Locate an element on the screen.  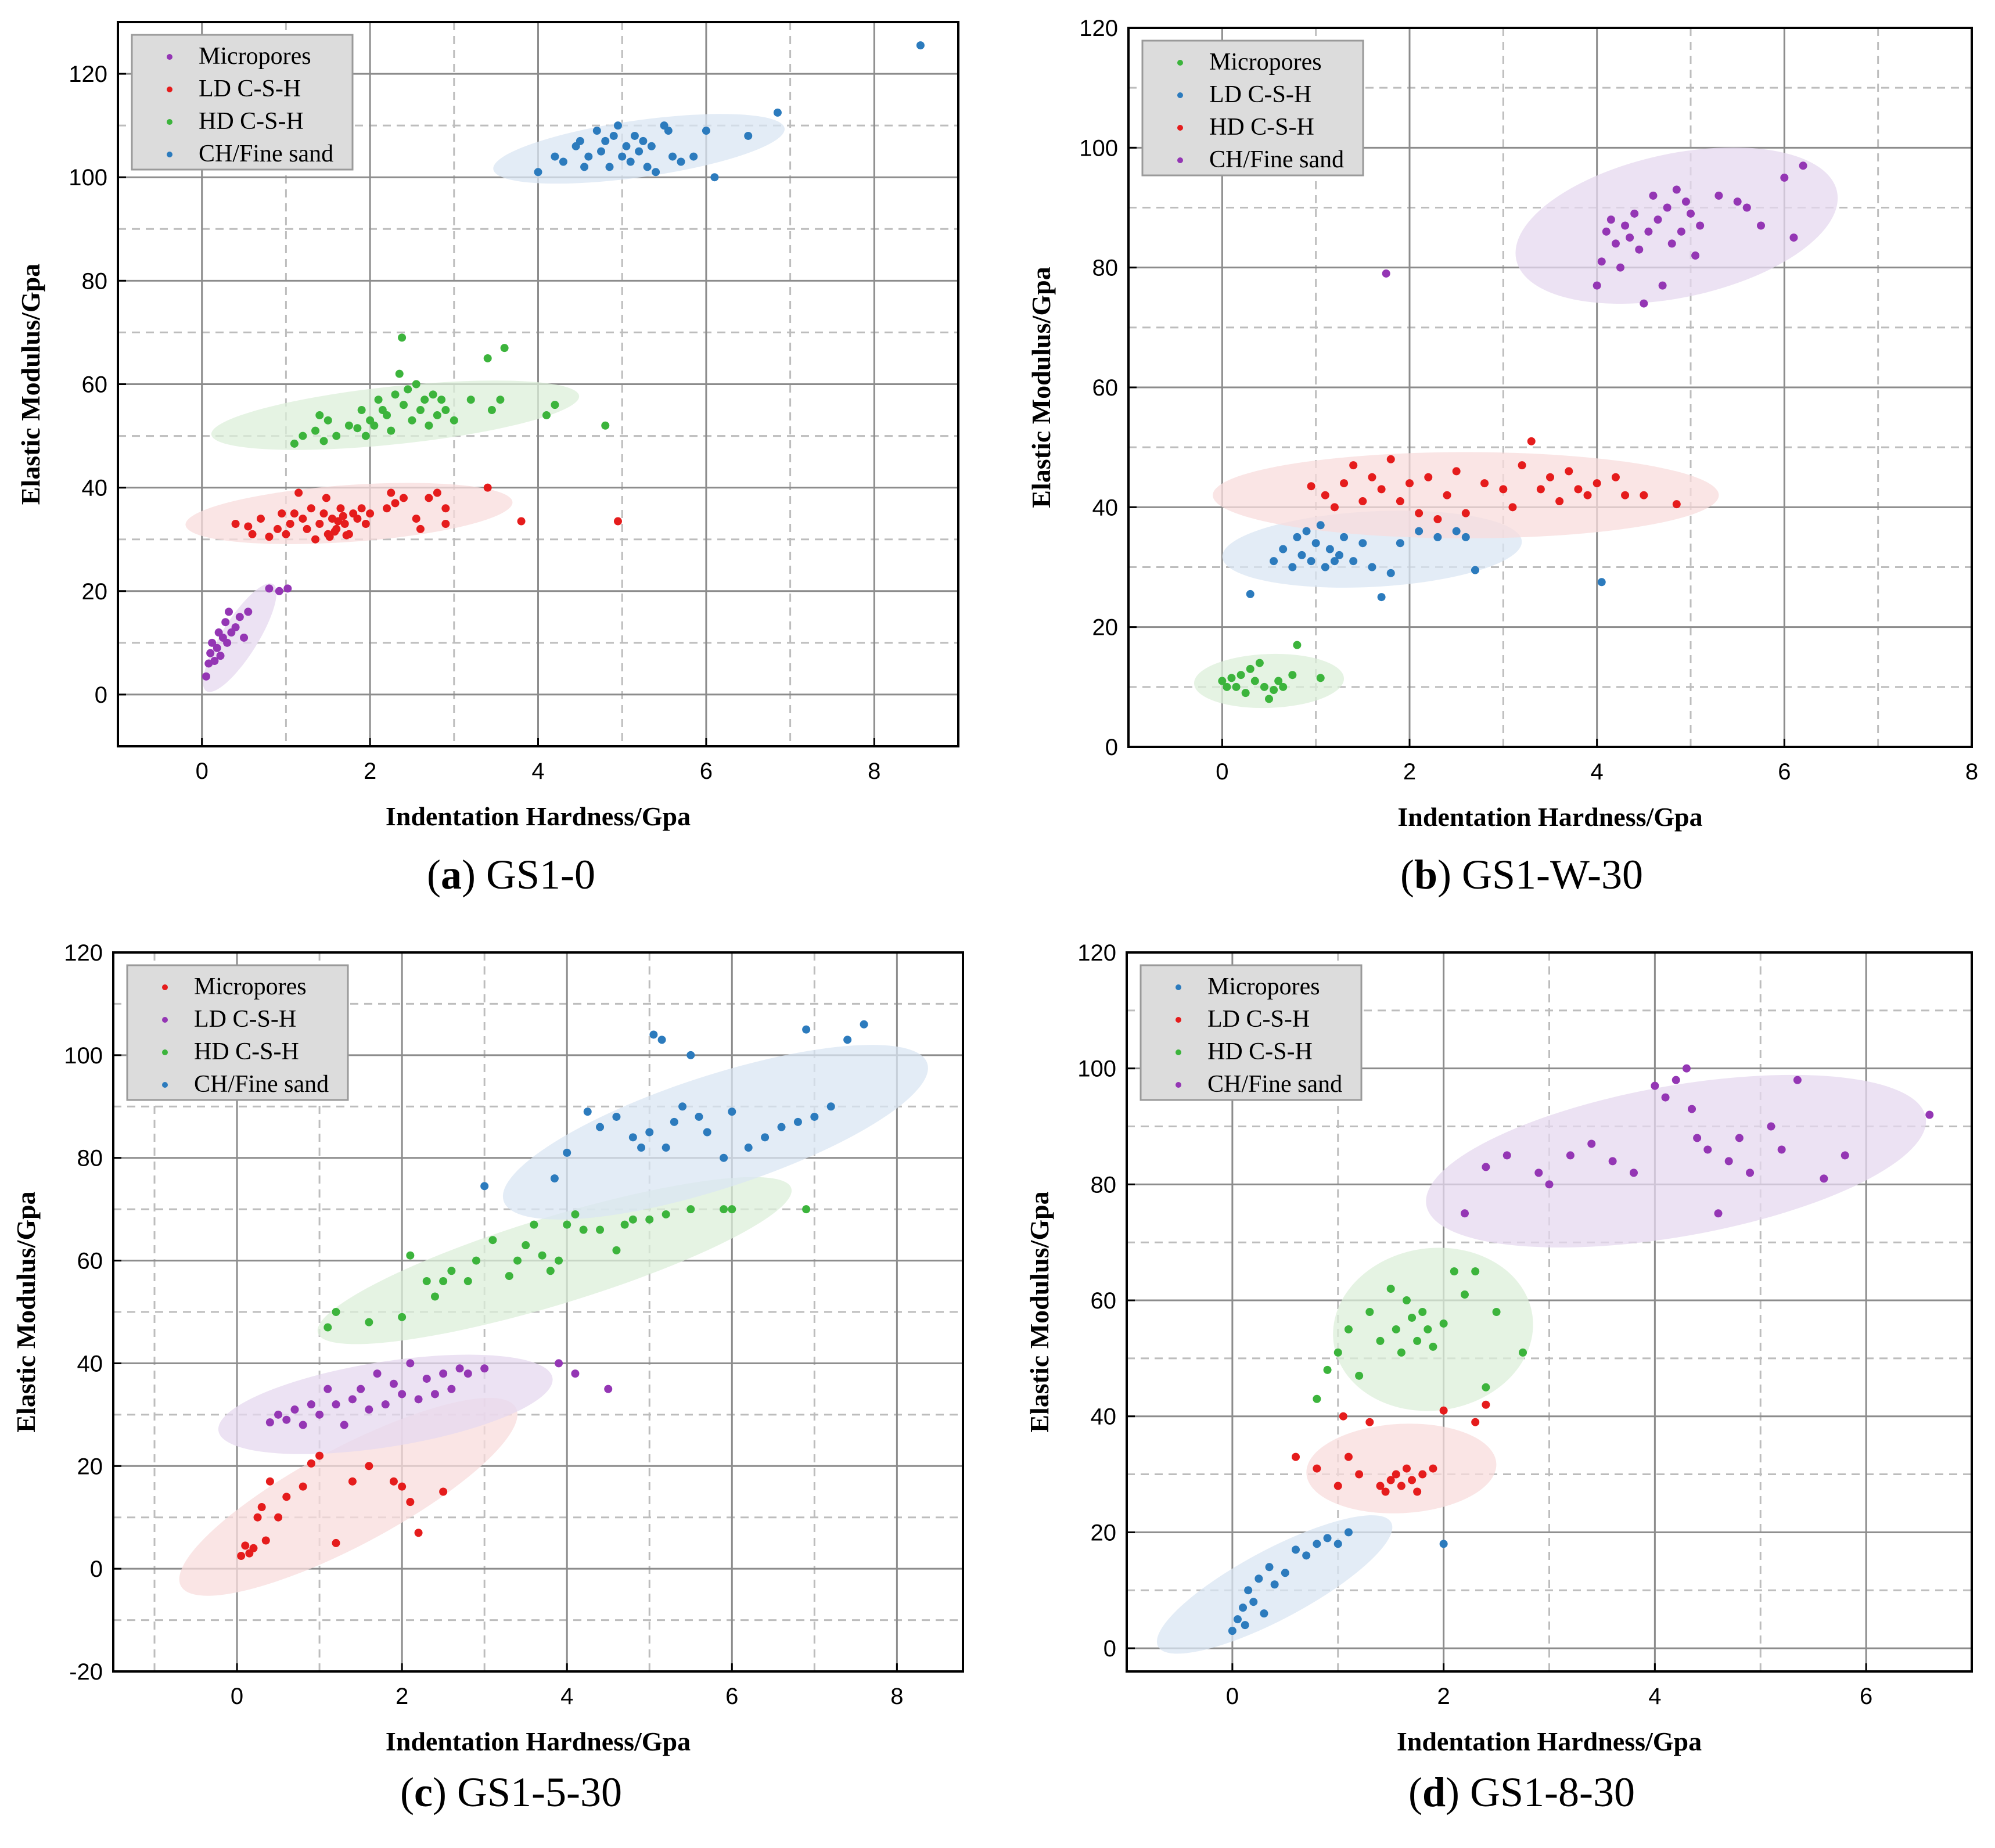
legend-label: Micropores is located at coordinates (1263, 986).